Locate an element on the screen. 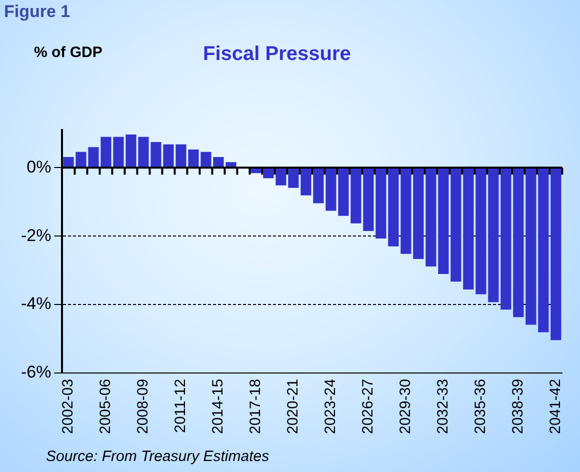 Image resolution: width=580 pixels, height=472 pixels. y-tick-label: -6% is located at coordinates (36, 372).